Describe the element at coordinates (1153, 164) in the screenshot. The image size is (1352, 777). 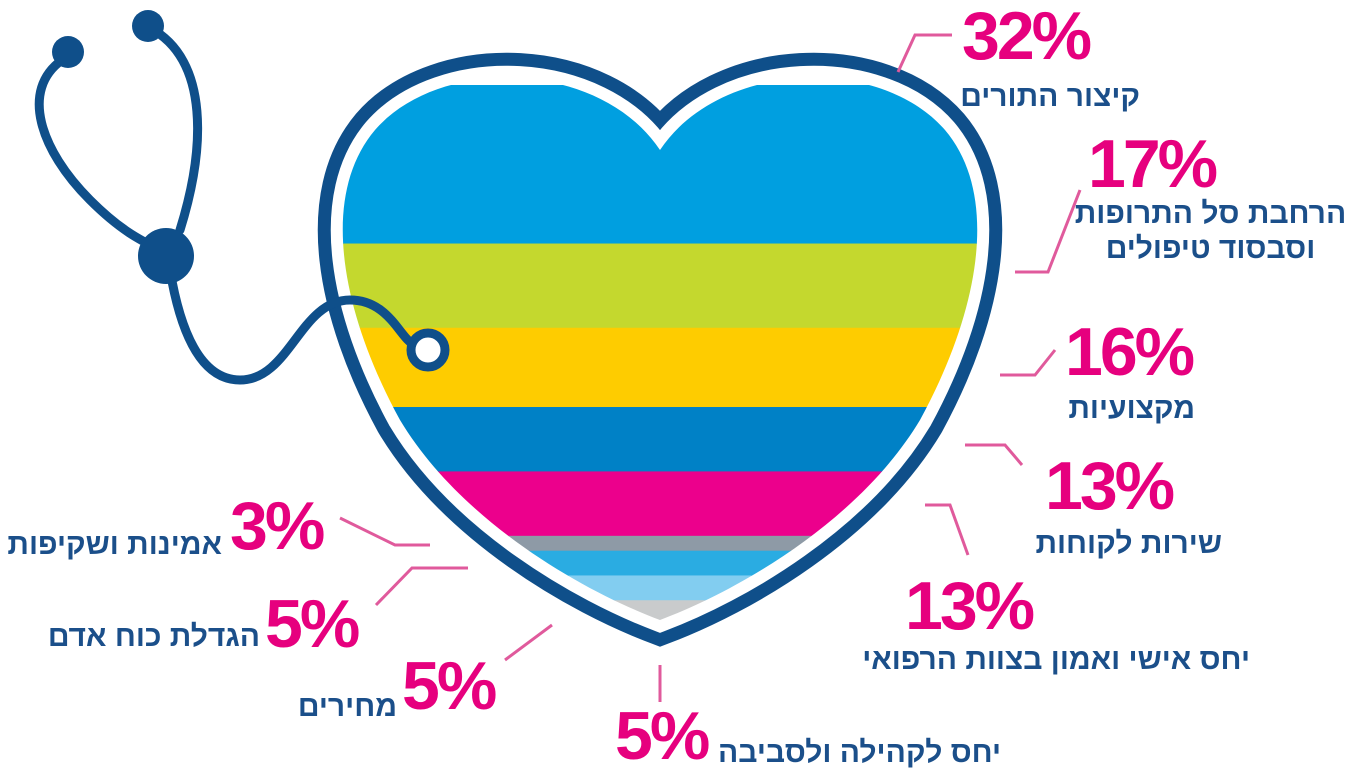
I see `percent-label: 17%` at that location.